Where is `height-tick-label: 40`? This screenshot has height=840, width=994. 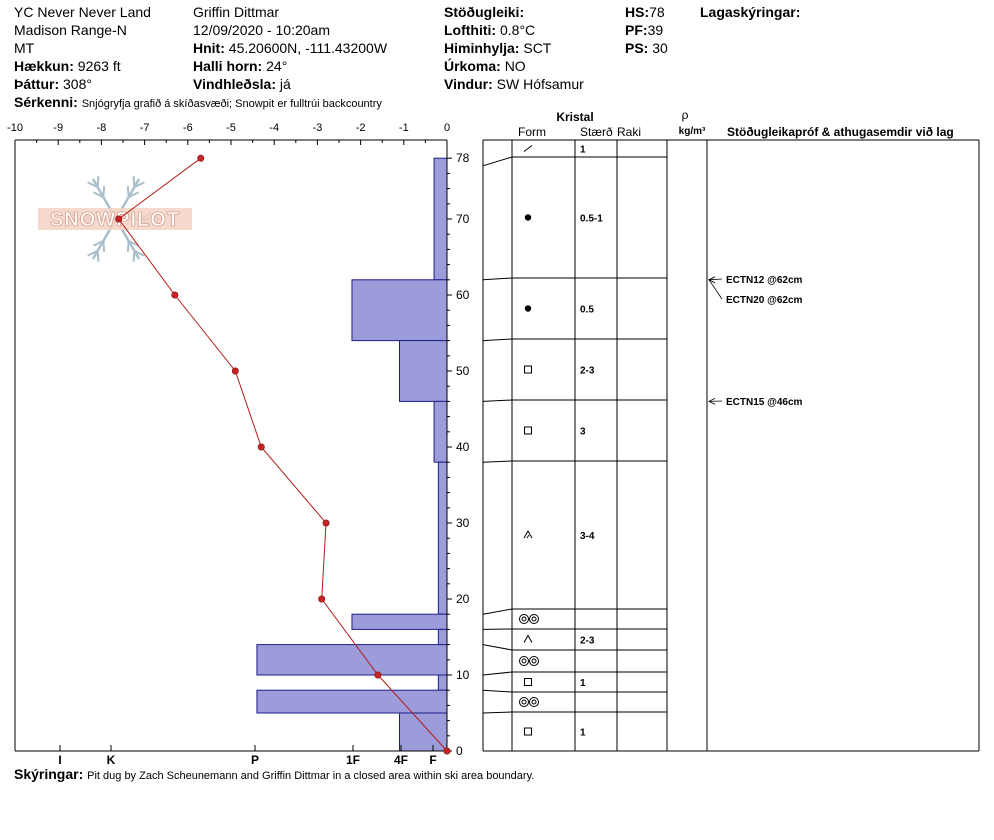
height-tick-label: 40 is located at coordinates (463, 447).